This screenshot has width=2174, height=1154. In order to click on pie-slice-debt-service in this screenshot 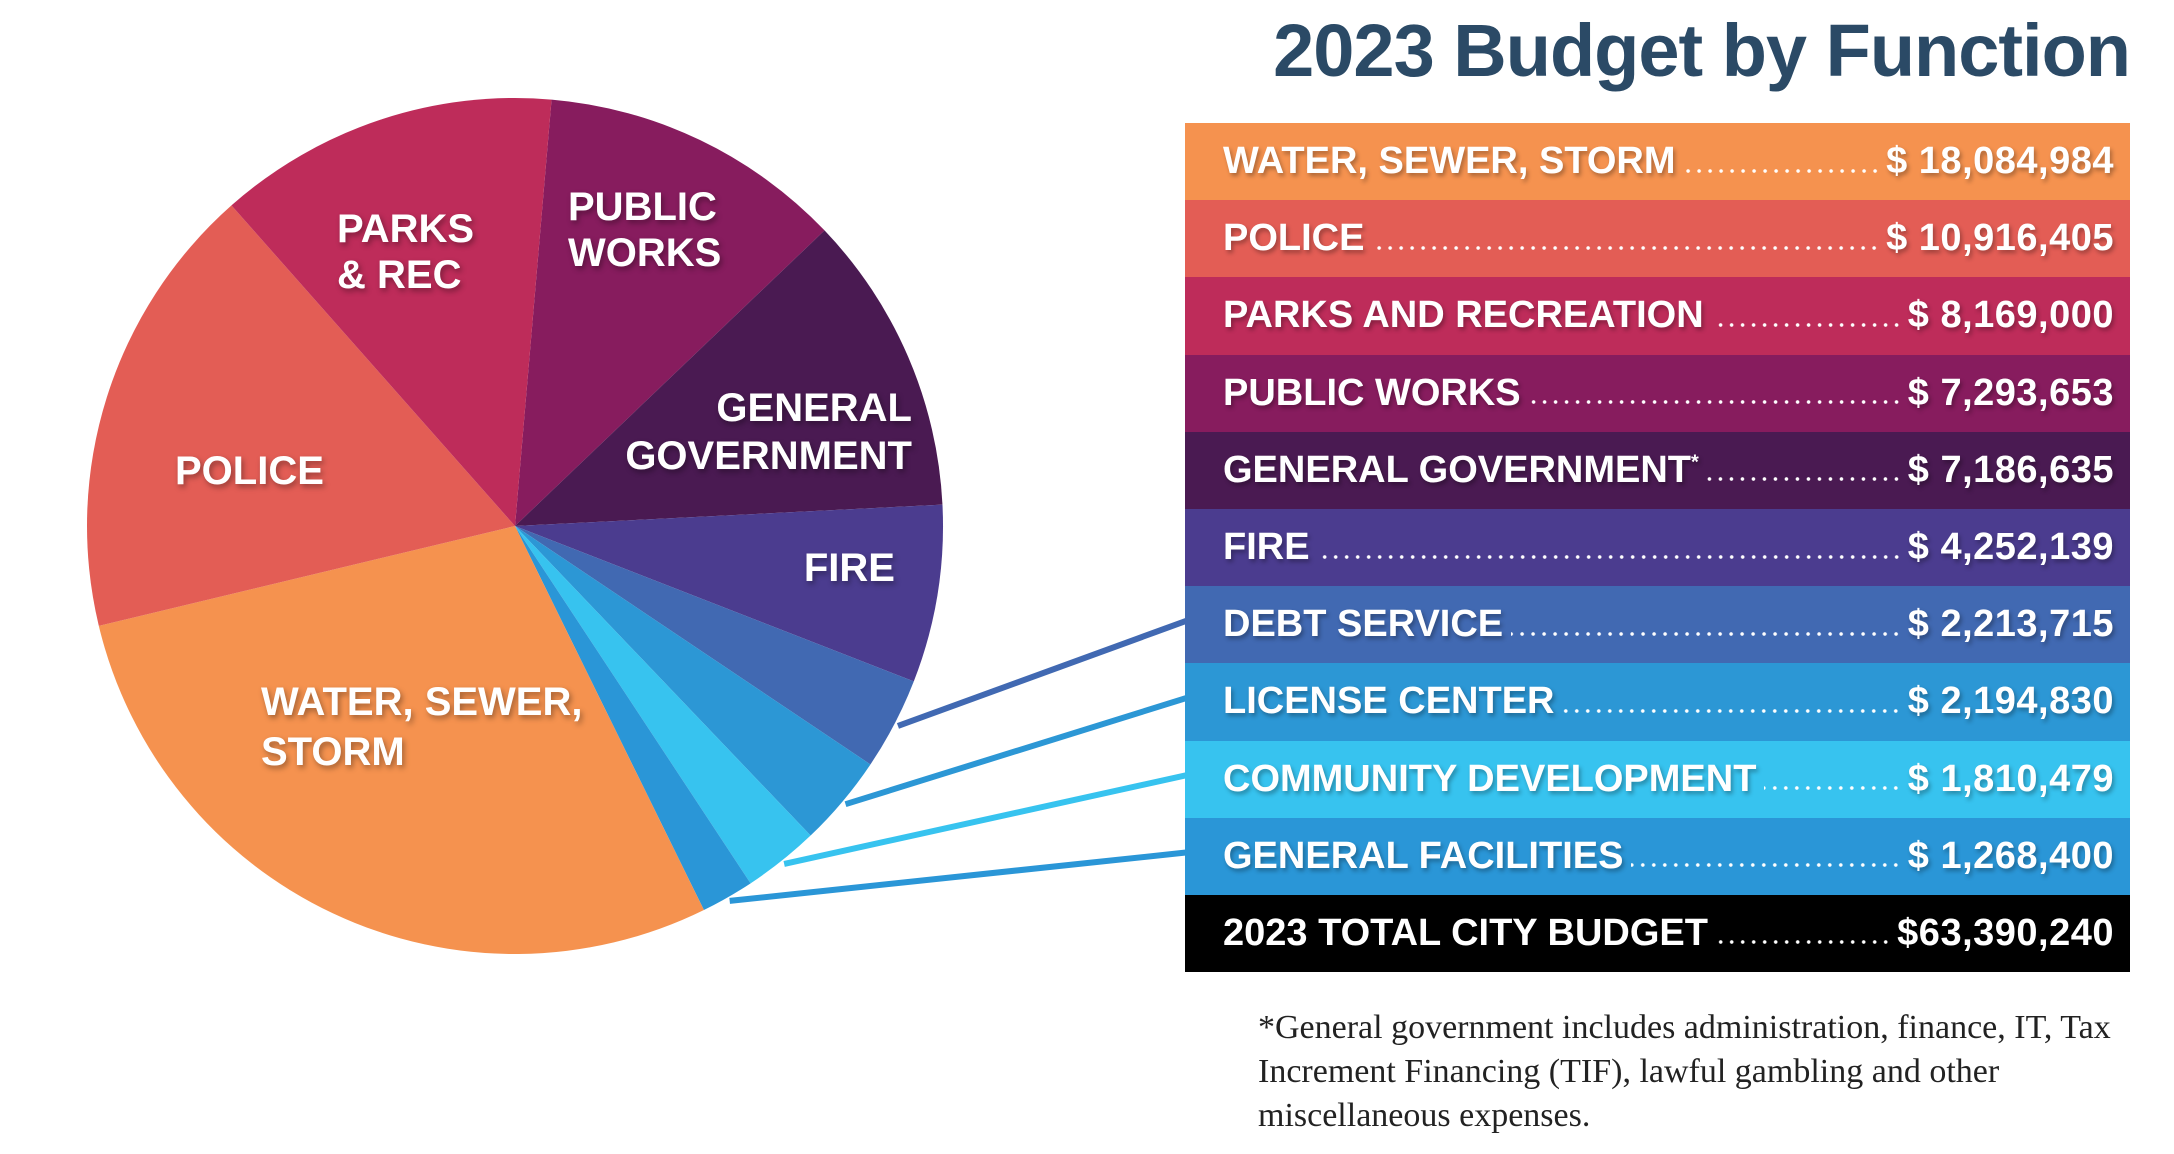, I will do `click(714, 645)`.